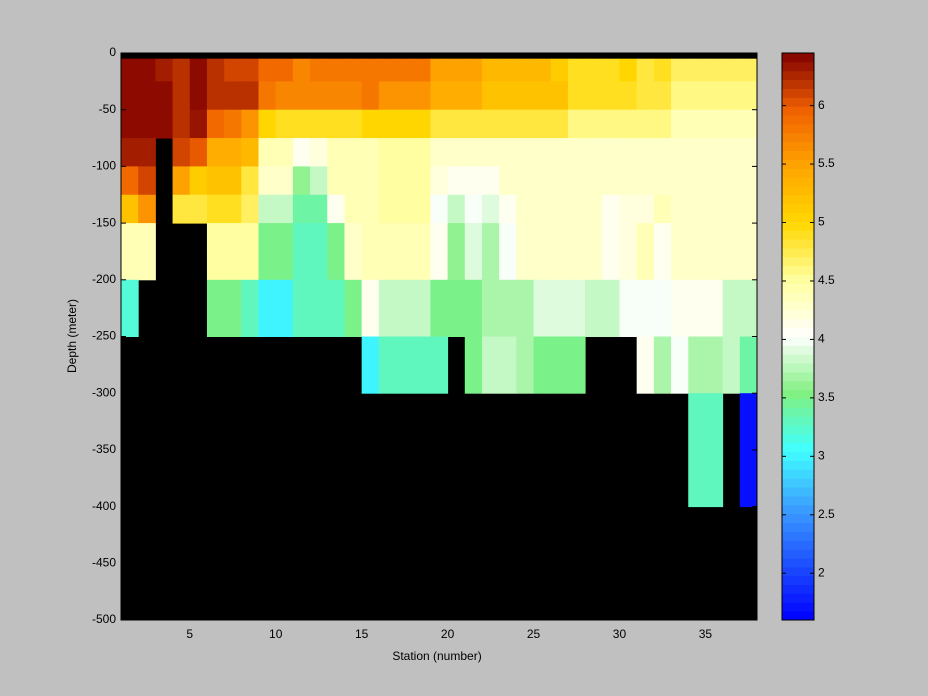 The image size is (928, 696). What do you see at coordinates (826, 514) in the screenshot?
I see `colorbar-tick-label: 2.5` at bounding box center [826, 514].